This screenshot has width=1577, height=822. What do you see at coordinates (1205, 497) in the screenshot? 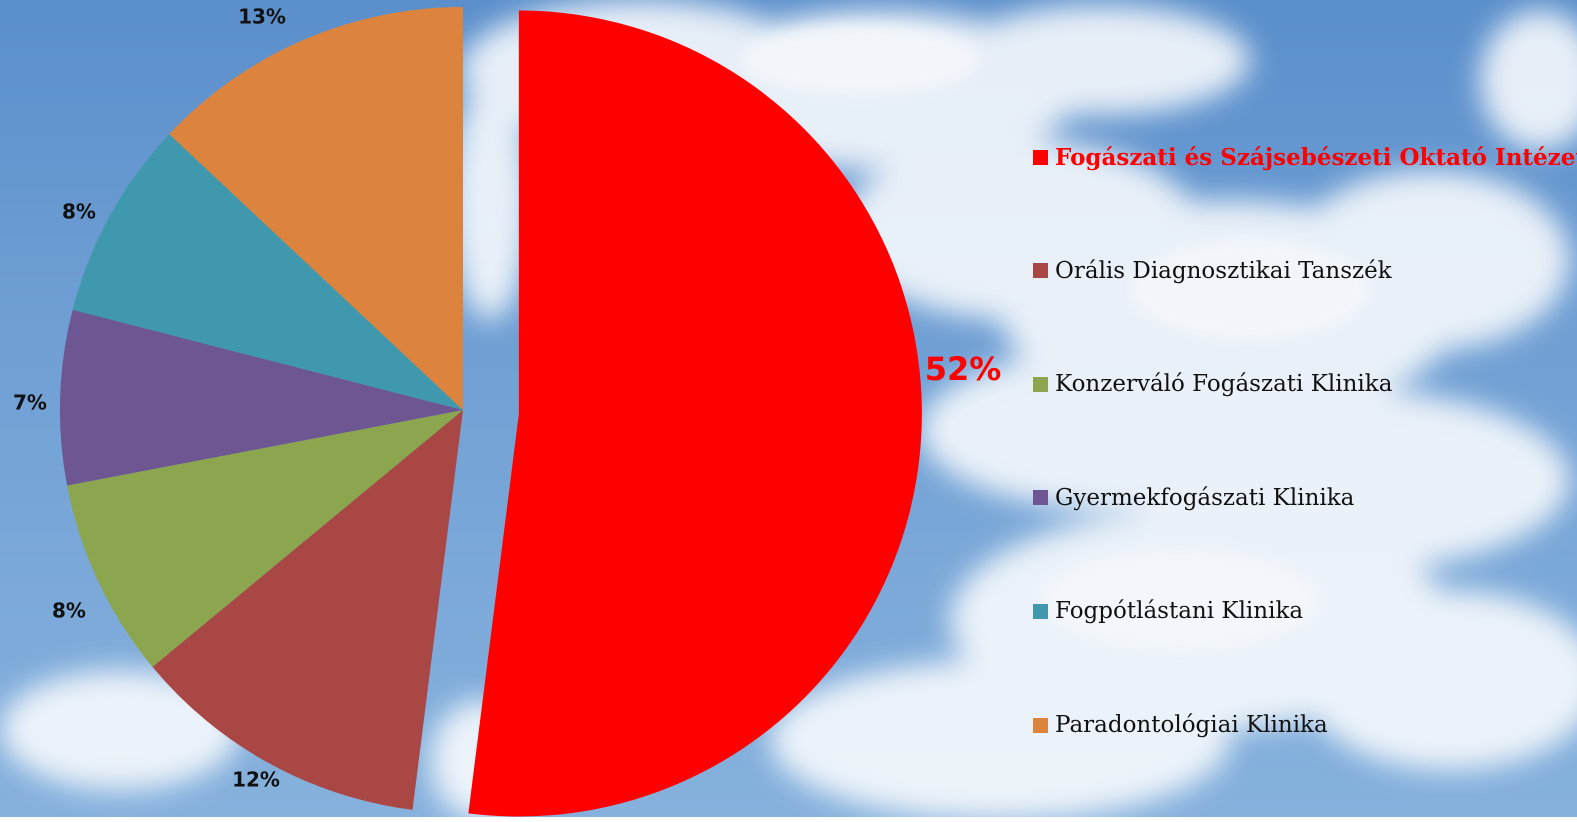
I see `legend-label: Gyermekfogászati Klinika` at bounding box center [1205, 497].